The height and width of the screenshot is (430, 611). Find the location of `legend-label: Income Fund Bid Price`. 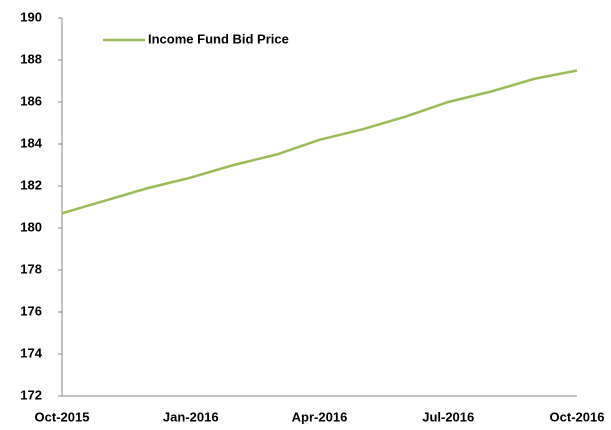

legend-label: Income Fund Bid Price is located at coordinates (218, 38).